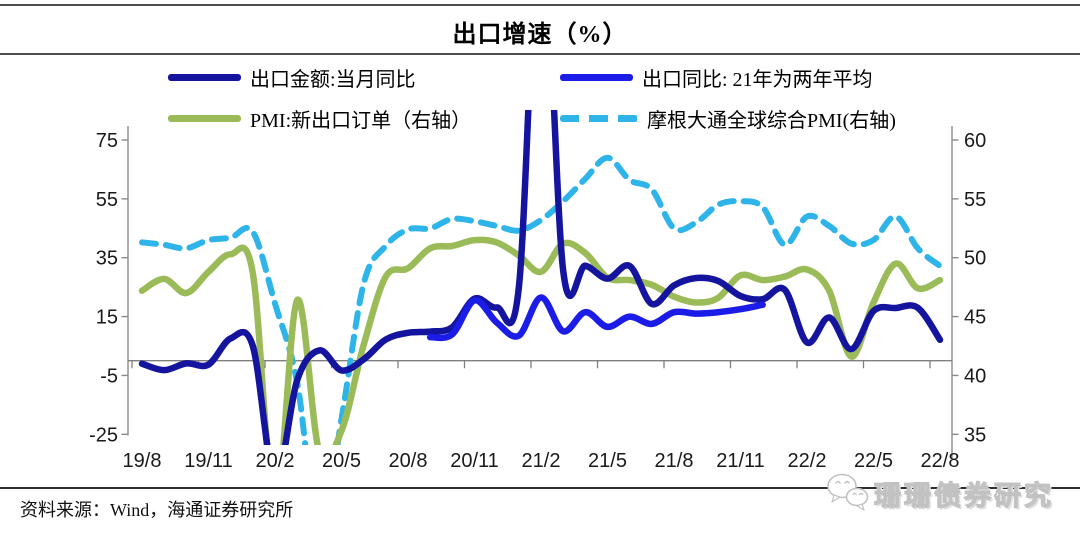 This screenshot has height=540, width=1080. What do you see at coordinates (599, 118) in the screenshot?
I see `jpm-global-pmi-swatch` at bounding box center [599, 118].